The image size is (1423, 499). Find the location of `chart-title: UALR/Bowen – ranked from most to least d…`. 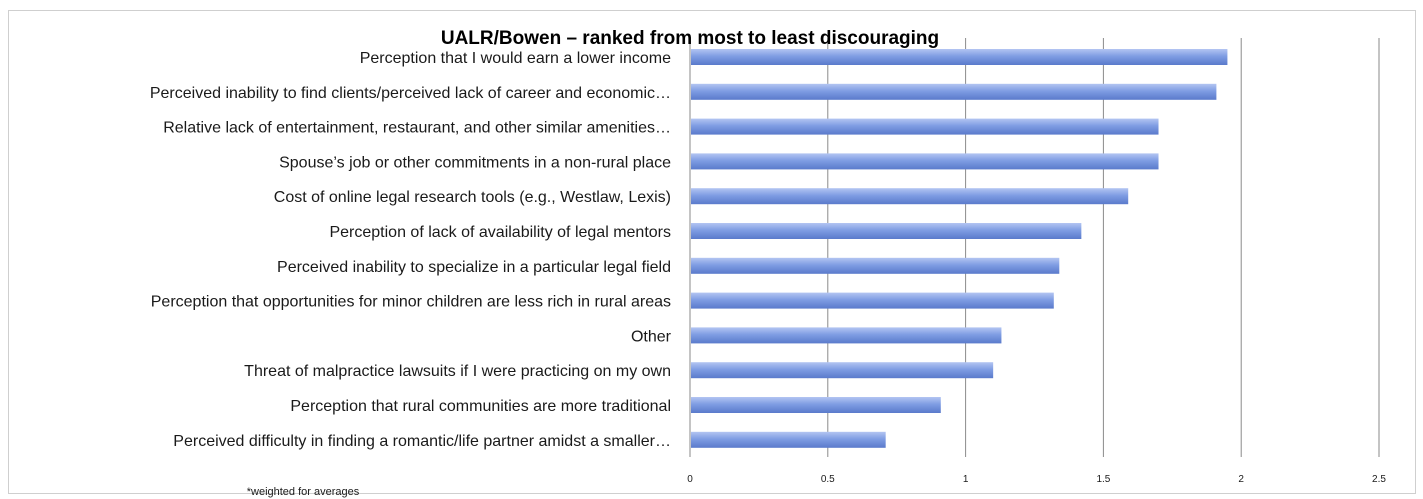

chart-title: UALR/Bowen – ranked from most to least d… is located at coordinates (690, 38).